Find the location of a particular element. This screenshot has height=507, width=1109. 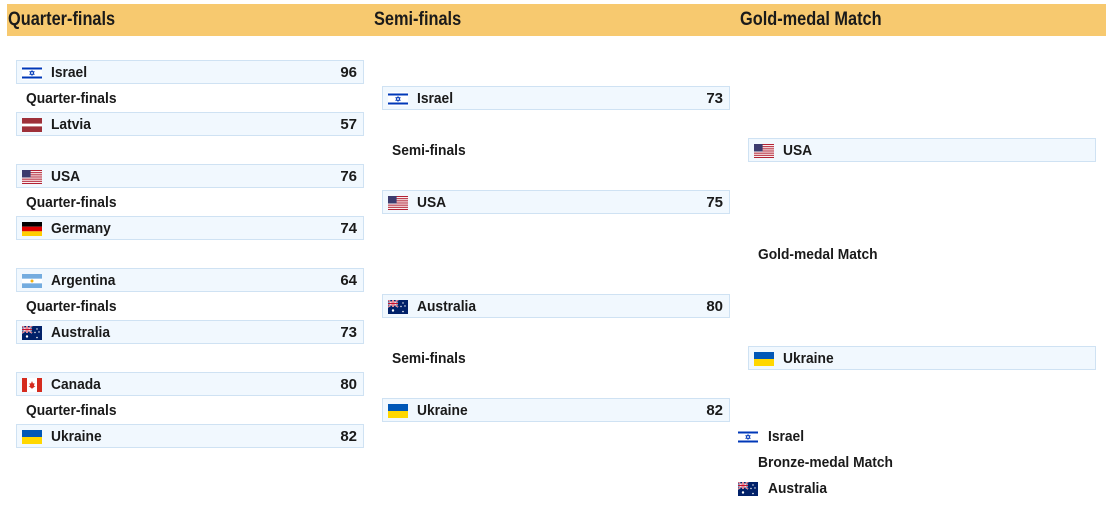

final-top-team-row: USA is located at coordinates (922, 150).